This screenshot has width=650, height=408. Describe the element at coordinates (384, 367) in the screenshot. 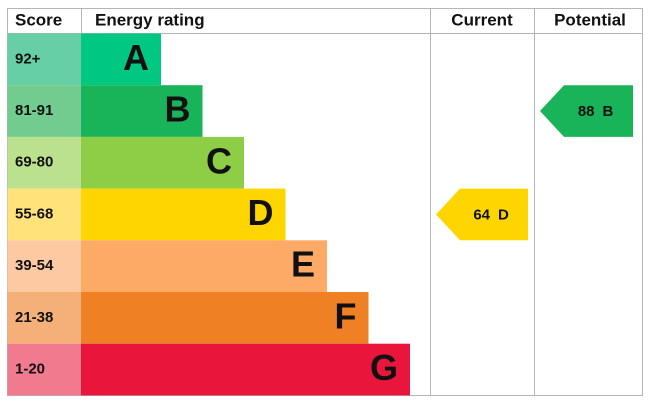

I see `rating-letter: G` at that location.